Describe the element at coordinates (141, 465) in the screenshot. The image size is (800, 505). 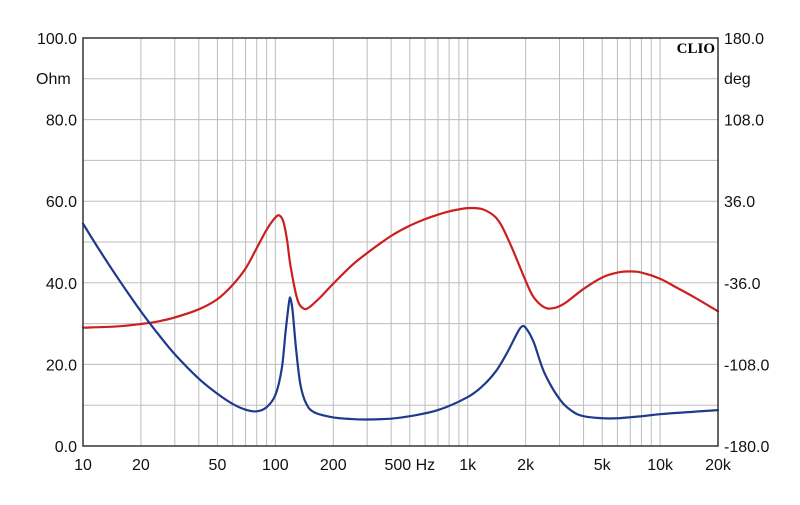
I see `x-tick-label: 20` at that location.